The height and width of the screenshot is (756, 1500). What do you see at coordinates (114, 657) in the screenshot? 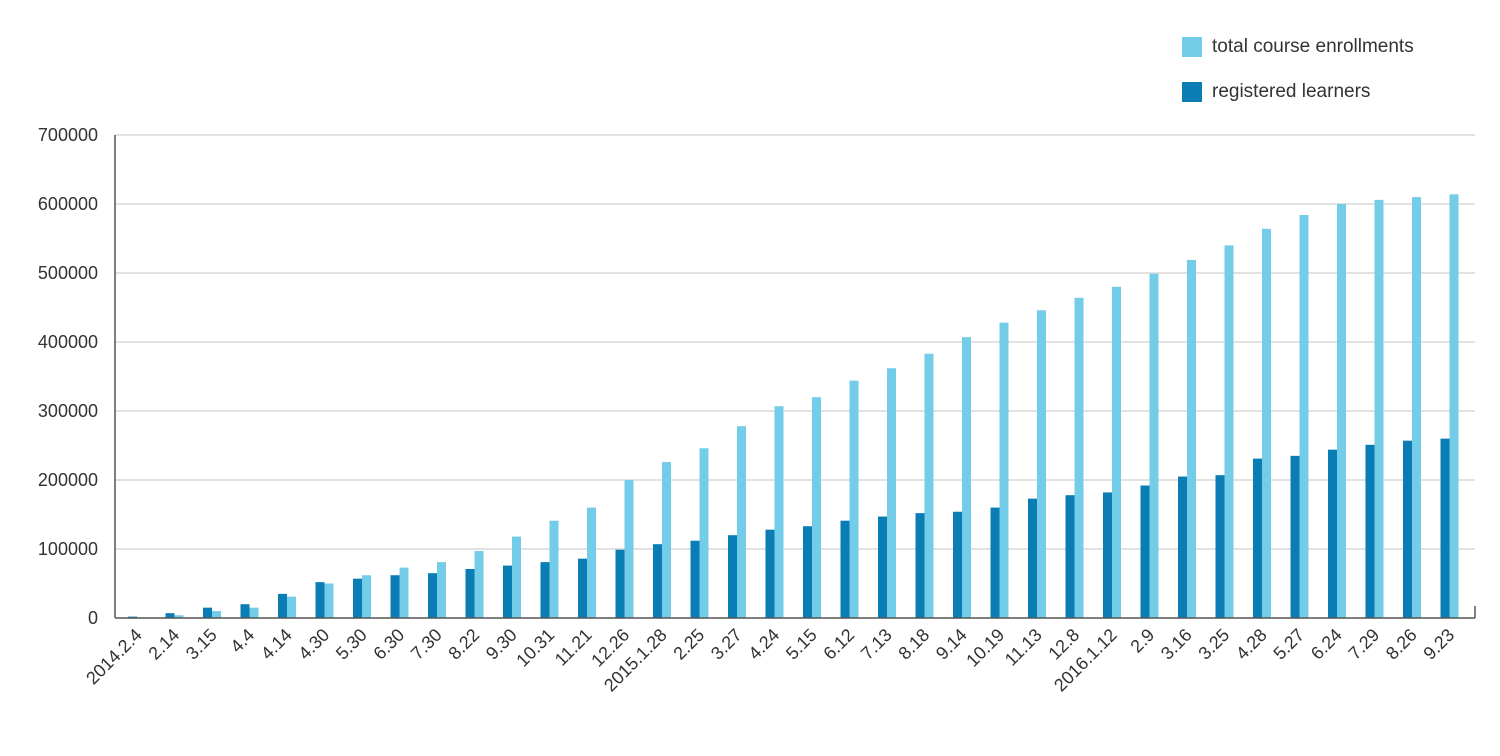
I see `x-tick-label: 2014.2.4` at bounding box center [114, 657].